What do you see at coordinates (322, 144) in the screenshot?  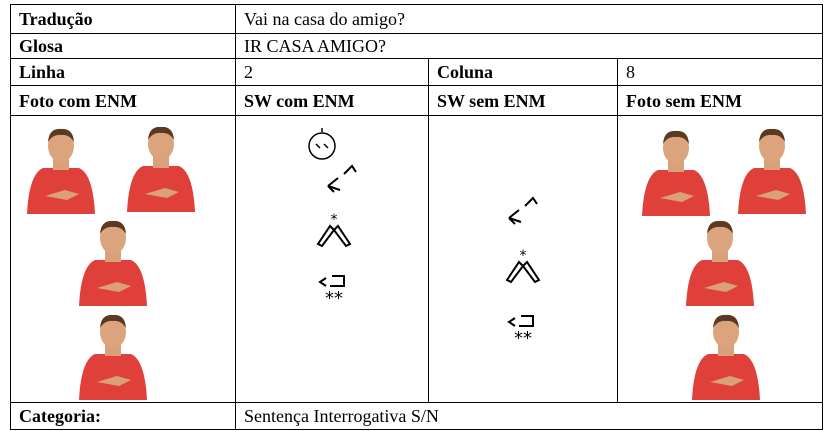 I see `face-symbol` at bounding box center [322, 144].